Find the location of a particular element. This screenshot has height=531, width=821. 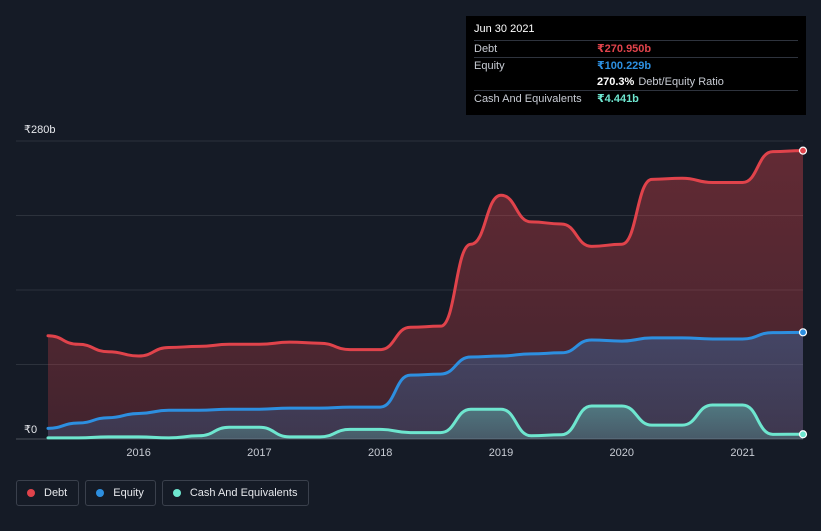

tooltip-cash-value: ₹4.441b is located at coordinates (618, 99).